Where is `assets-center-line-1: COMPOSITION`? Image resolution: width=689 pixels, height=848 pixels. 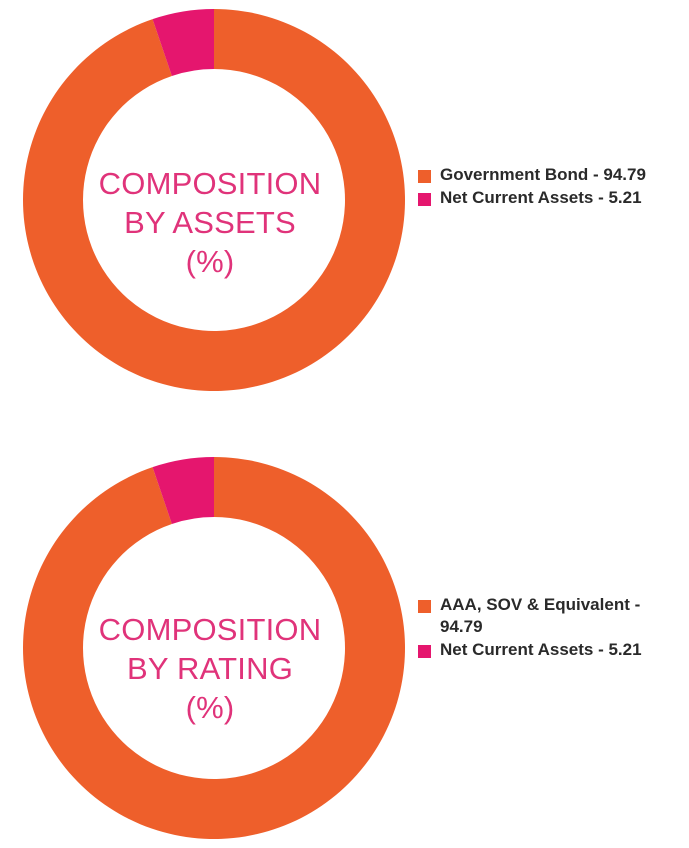
assets-center-line-1: COMPOSITION is located at coordinates (210, 183).